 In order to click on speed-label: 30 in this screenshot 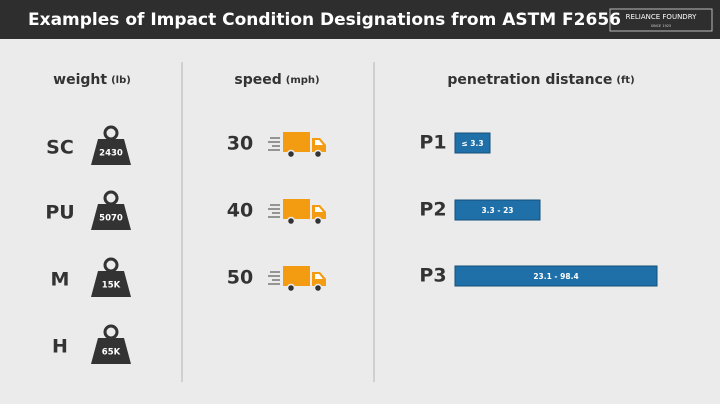, I will do `click(240, 144)`.